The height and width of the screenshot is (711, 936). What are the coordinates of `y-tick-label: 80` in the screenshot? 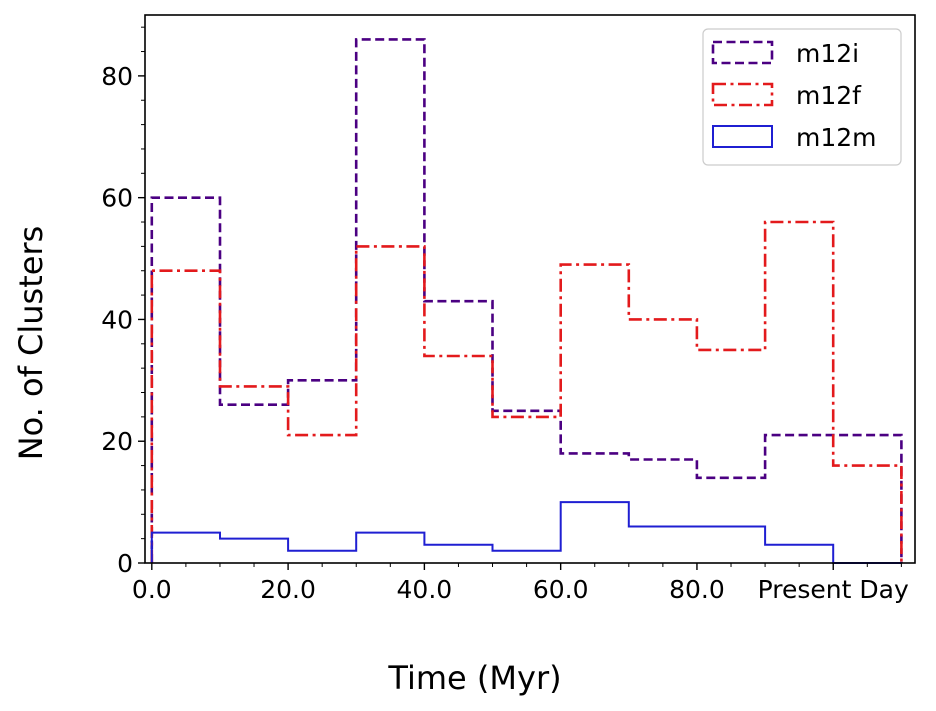 It's located at (117, 76).